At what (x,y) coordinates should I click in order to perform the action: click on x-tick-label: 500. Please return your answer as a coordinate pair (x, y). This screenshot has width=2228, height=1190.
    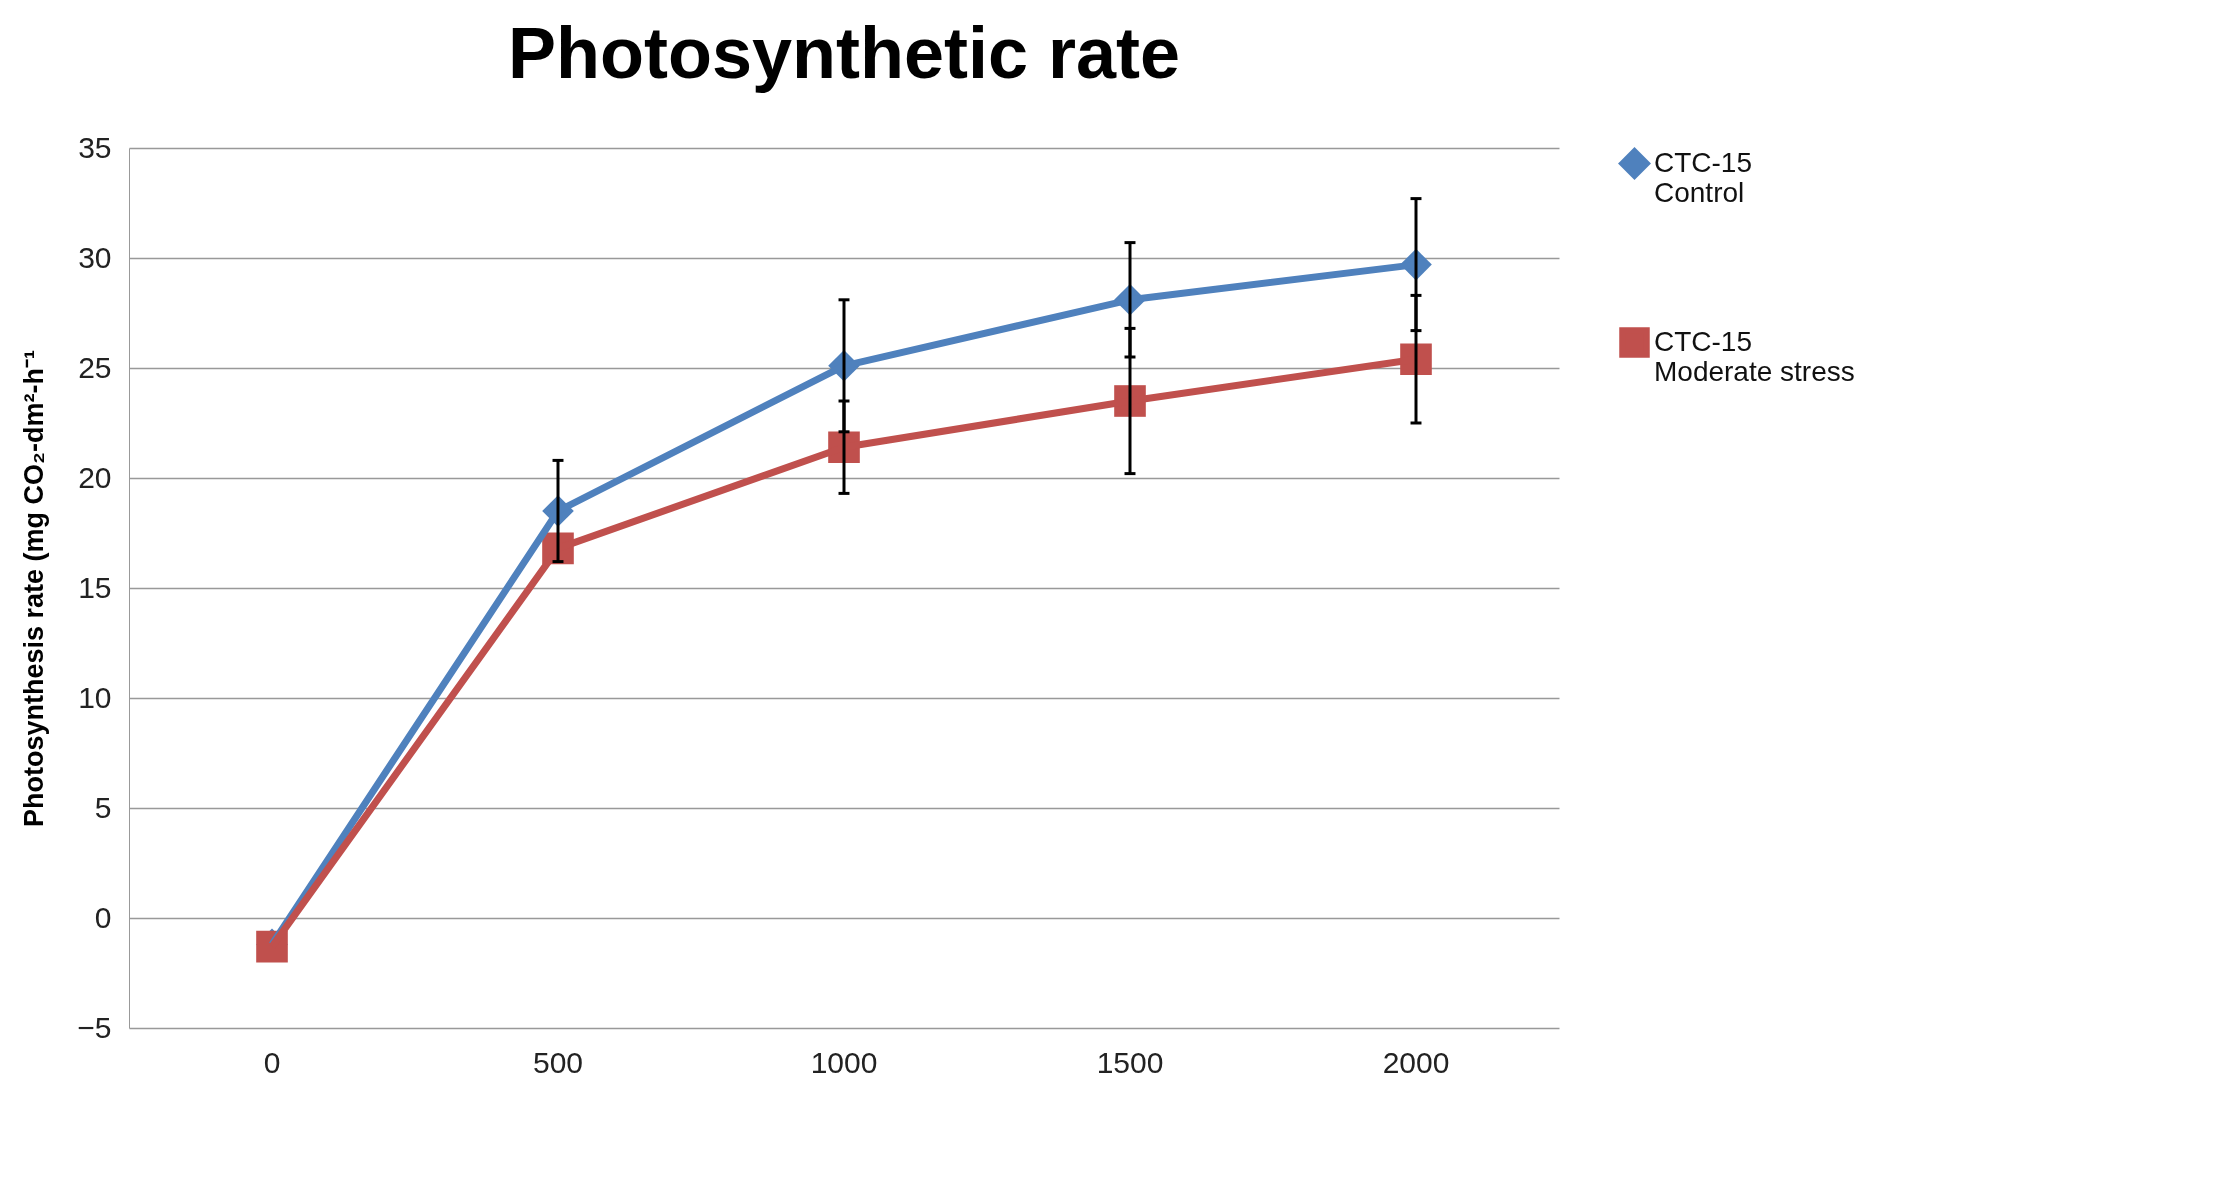
    Looking at the image, I should click on (558, 1062).